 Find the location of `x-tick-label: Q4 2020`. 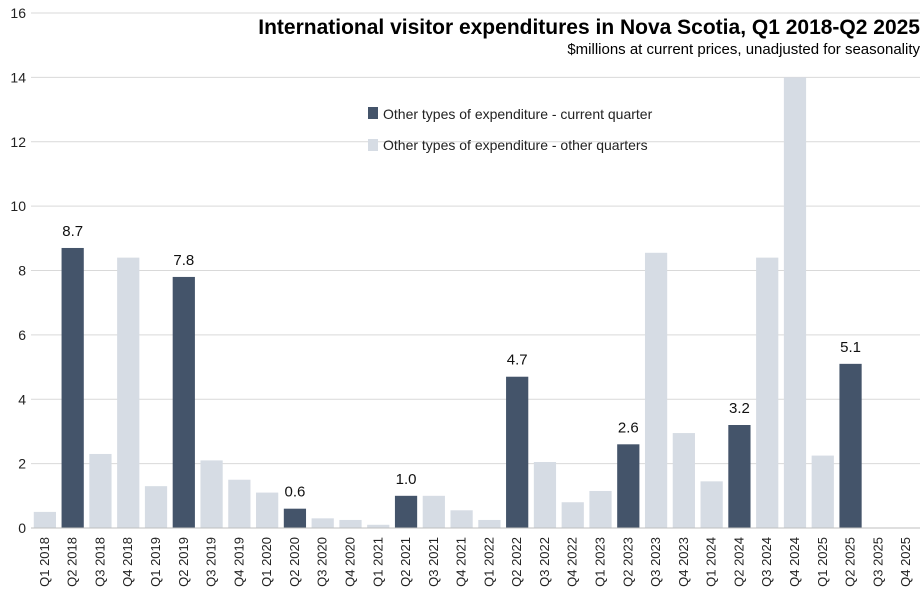

x-tick-label: Q4 2020 is located at coordinates (349, 562).